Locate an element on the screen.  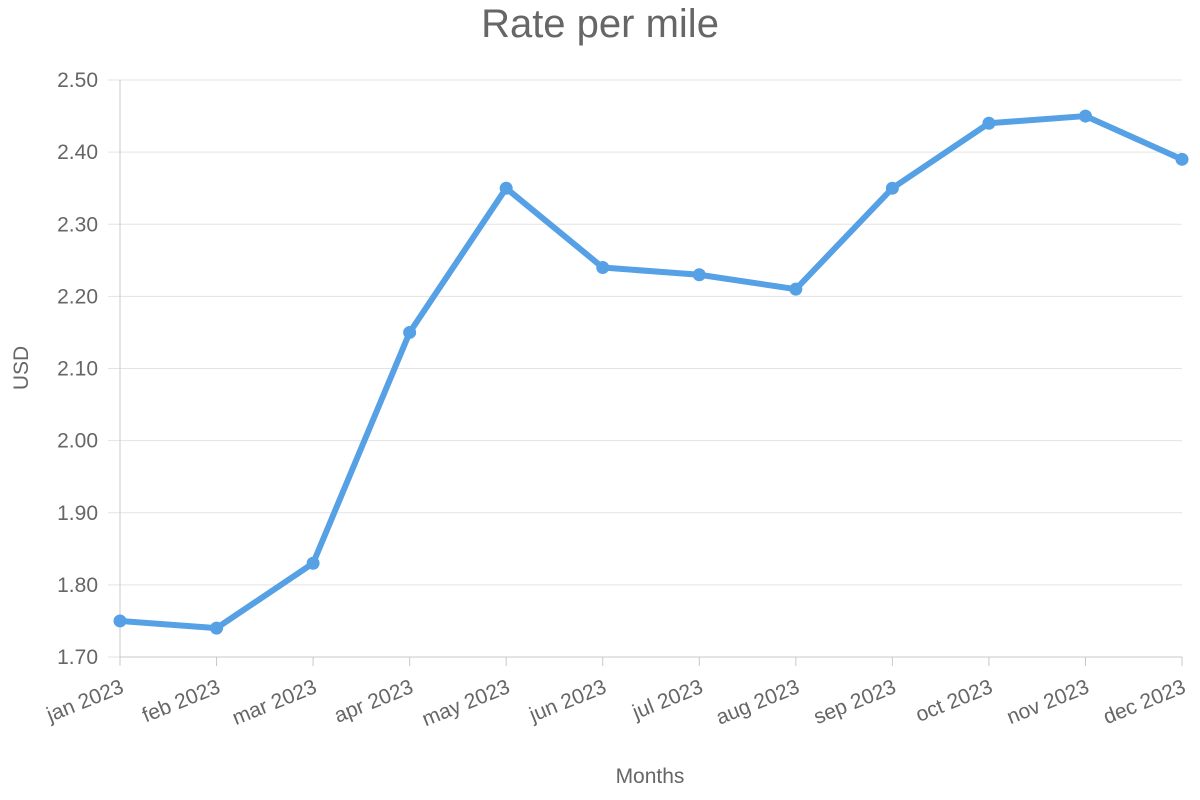
y-axis-ticks: 1.70 1.80 1.90 2.00 2.10 2.20 2.30 2.40 2.50 is located at coordinates (77, 369).